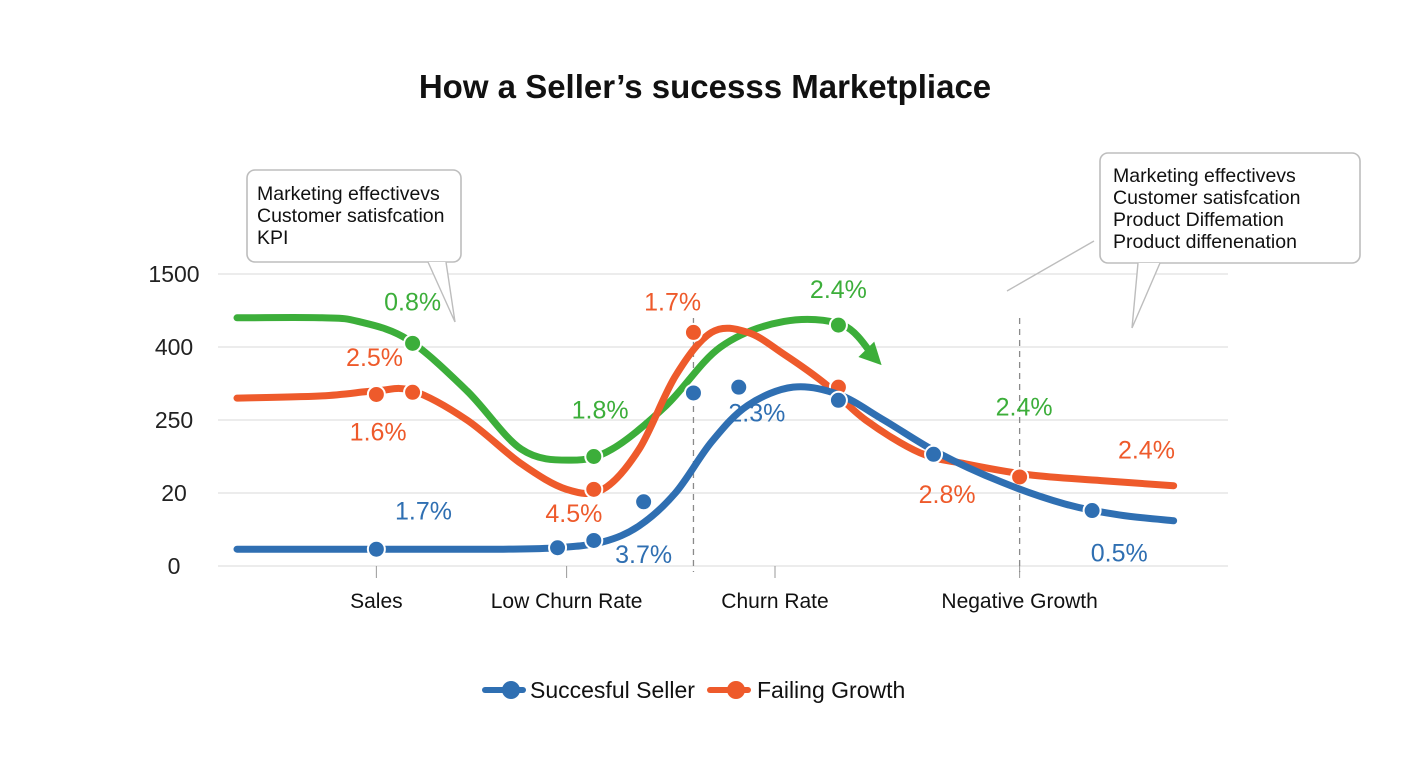  I want to click on y-tick-label: 250, so click(174, 420).